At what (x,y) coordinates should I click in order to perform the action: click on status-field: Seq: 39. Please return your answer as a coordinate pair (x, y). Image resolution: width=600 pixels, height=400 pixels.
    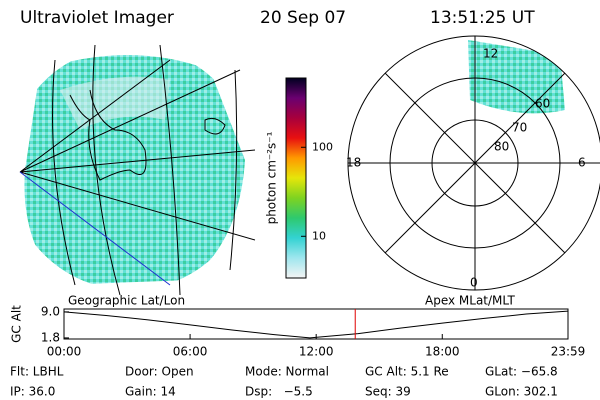
    Looking at the image, I should click on (388, 392).